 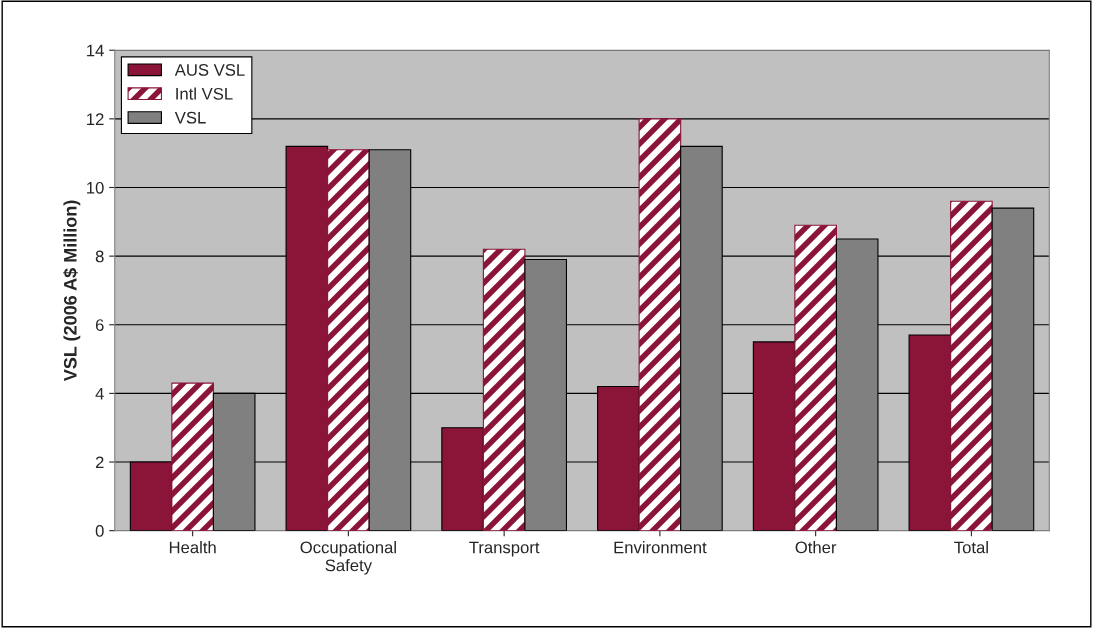 What do you see at coordinates (660, 547) in the screenshot?
I see `x-tick-label: Environment` at bounding box center [660, 547].